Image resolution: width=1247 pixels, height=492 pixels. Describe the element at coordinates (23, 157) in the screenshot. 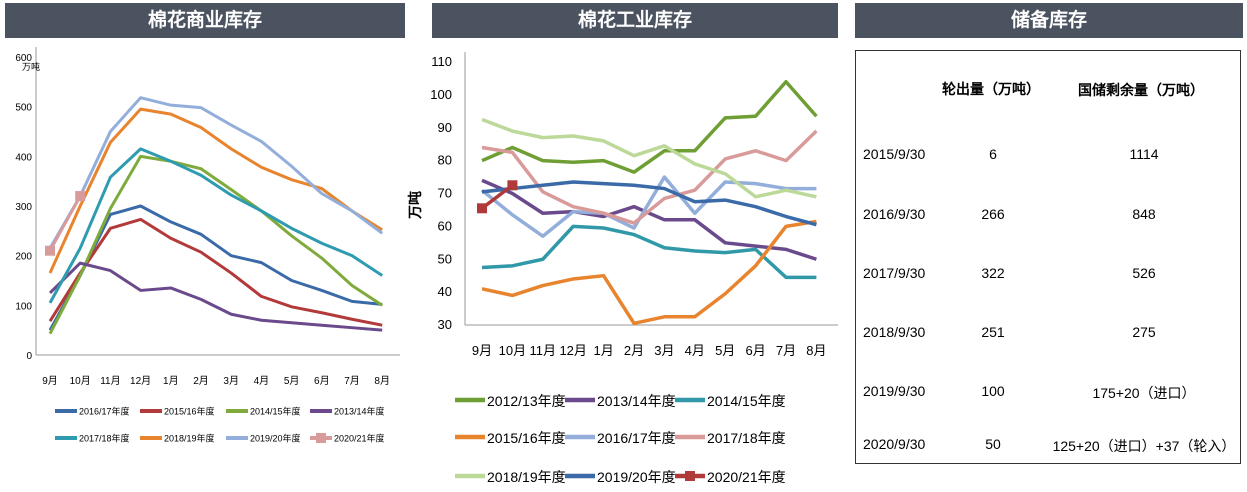

I see `y-tick-label: 400` at that location.